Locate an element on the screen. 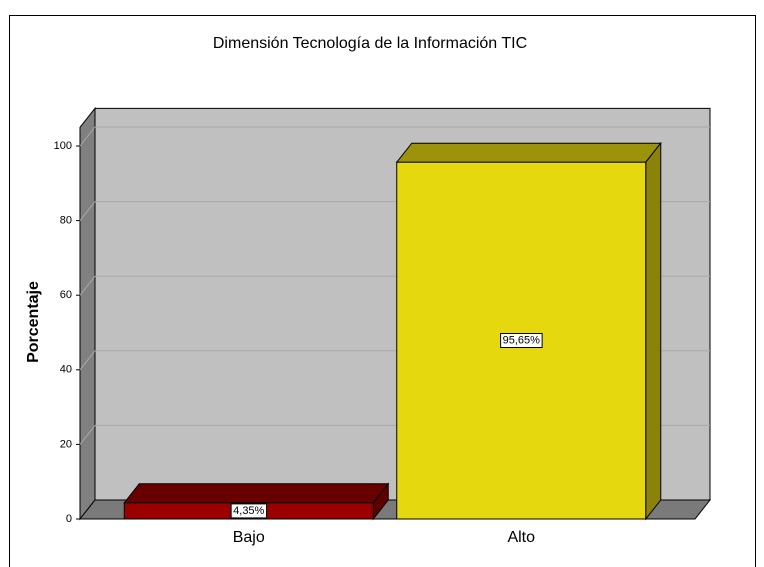 The height and width of the screenshot is (567, 764). x-tick-label: Bajo is located at coordinates (249, 537).